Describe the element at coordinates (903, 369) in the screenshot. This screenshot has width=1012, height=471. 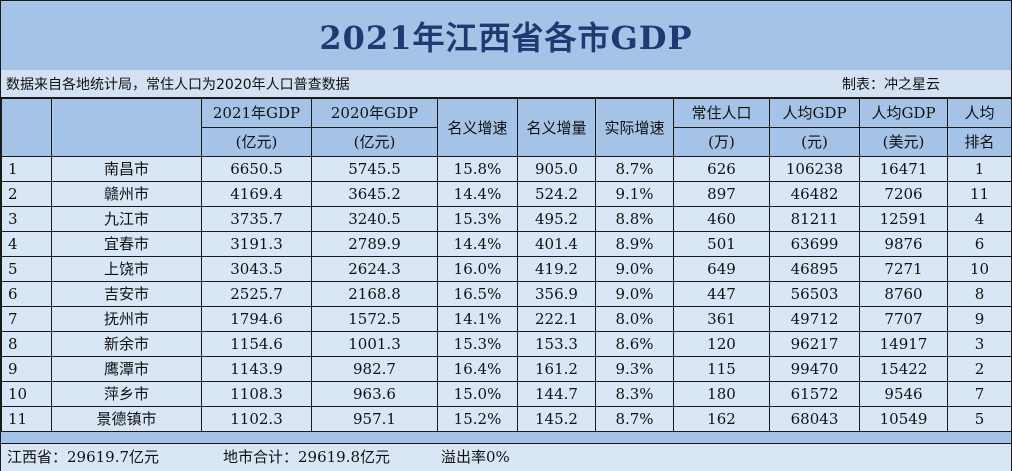
I see `cell-per-capita-usd: 15422` at that location.